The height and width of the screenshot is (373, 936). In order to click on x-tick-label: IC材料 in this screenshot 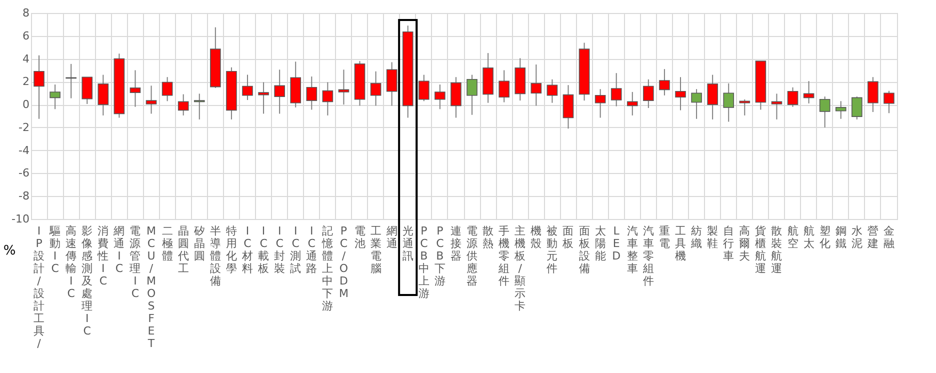, I will do `click(247, 249)`.